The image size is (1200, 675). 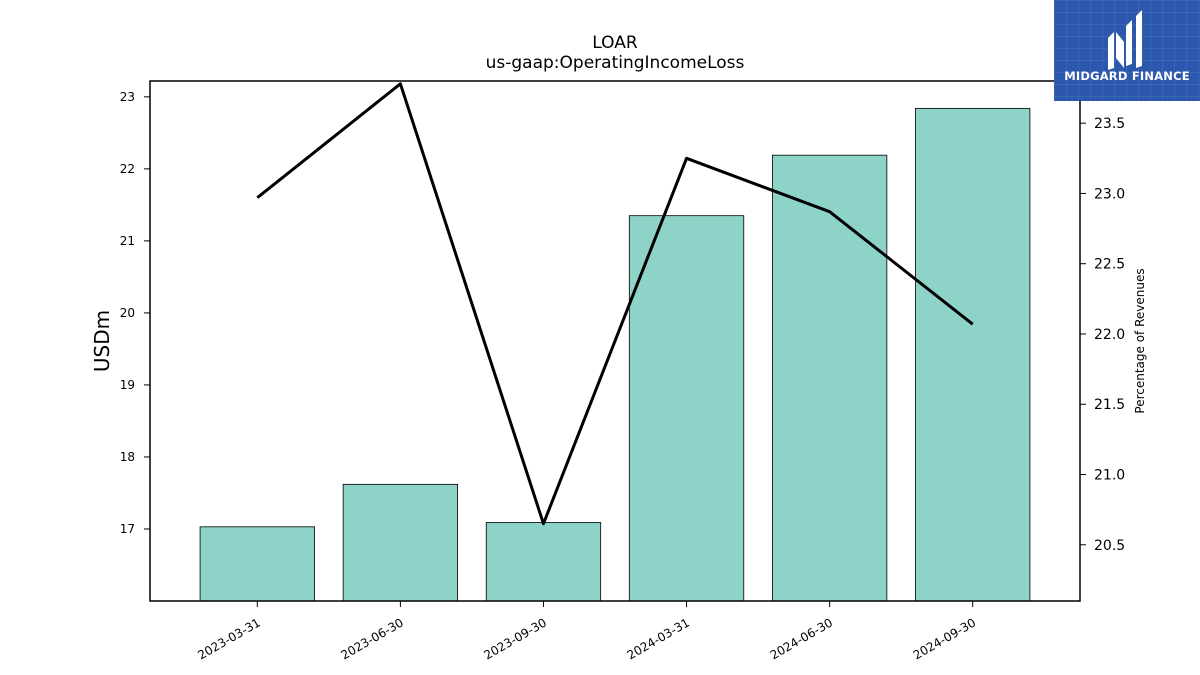 What do you see at coordinates (615, 63) in the screenshot?
I see `chart-subtitle: us-gaap:OperatingIncomeLoss` at bounding box center [615, 63].